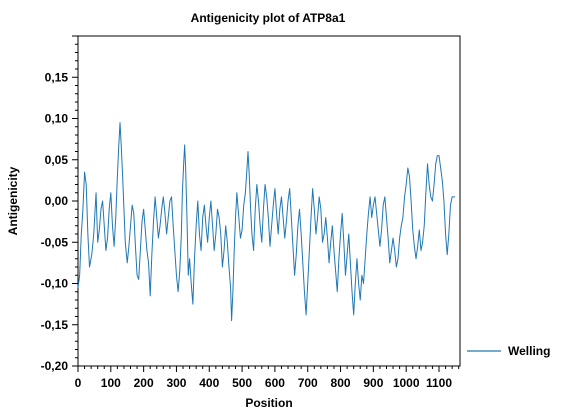 This screenshot has height=416, width=565. I want to click on y-tick-label: 0,10, so click(57, 119).